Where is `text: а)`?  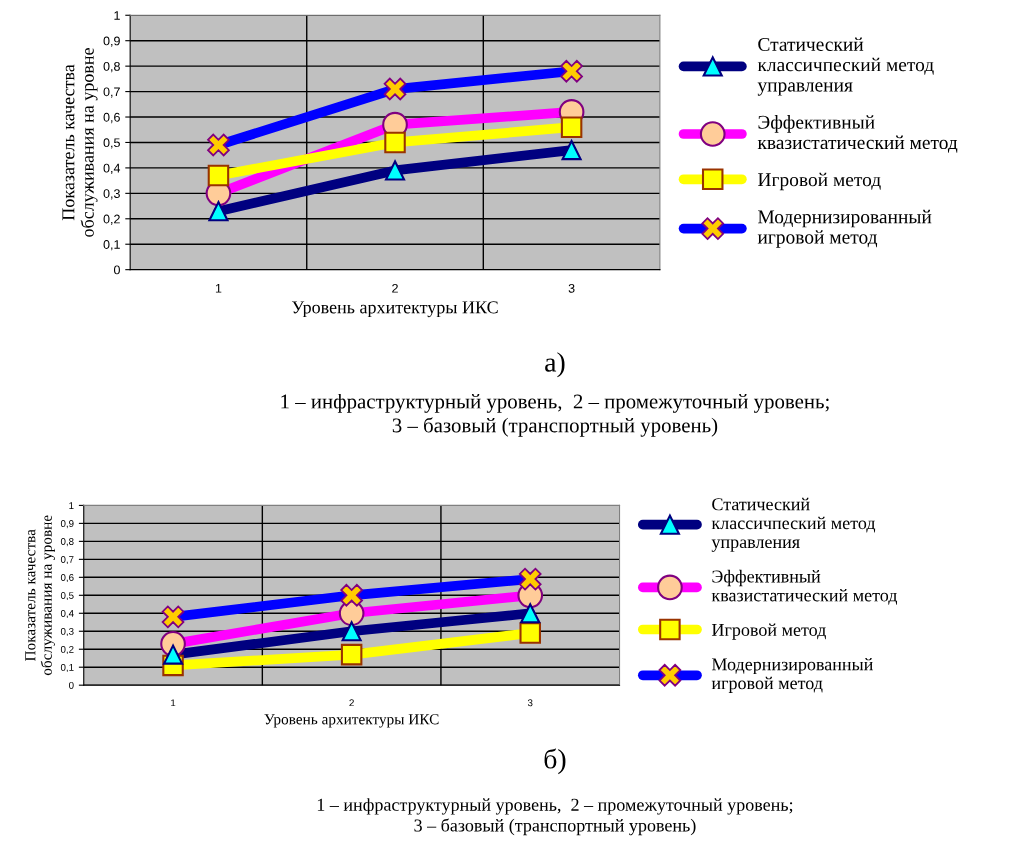
text: а) is located at coordinates (555, 365).